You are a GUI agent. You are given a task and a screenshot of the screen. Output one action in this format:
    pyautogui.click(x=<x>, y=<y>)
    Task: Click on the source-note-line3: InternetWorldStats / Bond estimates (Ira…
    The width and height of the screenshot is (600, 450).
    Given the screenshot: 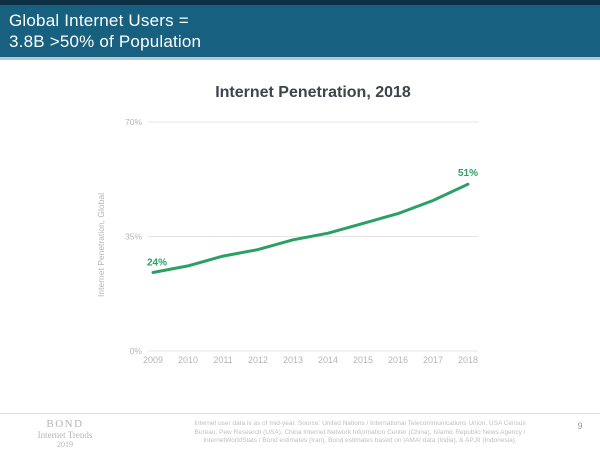 What is the action you would take?
    pyautogui.click(x=360, y=440)
    